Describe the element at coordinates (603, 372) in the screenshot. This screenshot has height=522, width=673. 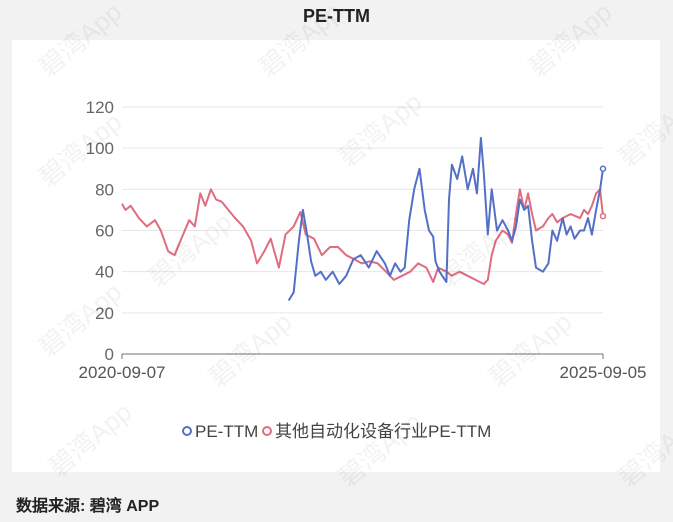
I see `x-tick-label-end: 2025-09-05` at that location.